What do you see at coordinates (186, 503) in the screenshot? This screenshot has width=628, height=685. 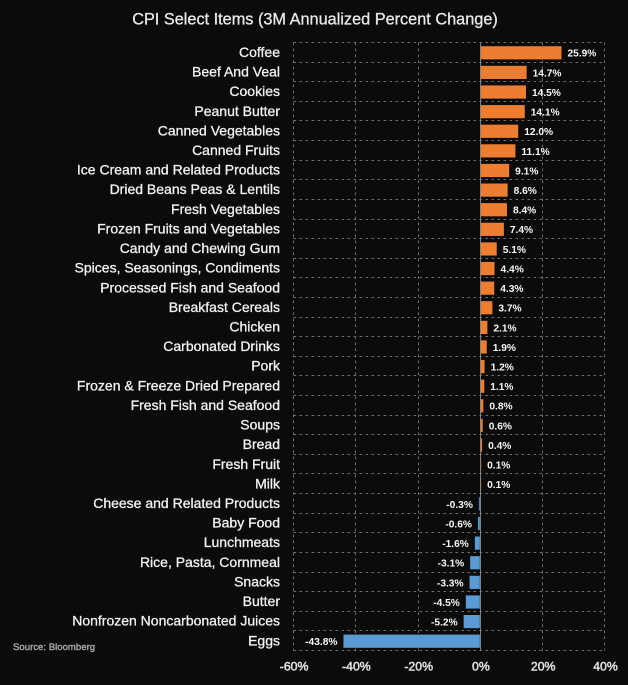 I see `svg-text: Cheese and Related Products` at bounding box center [186, 503].